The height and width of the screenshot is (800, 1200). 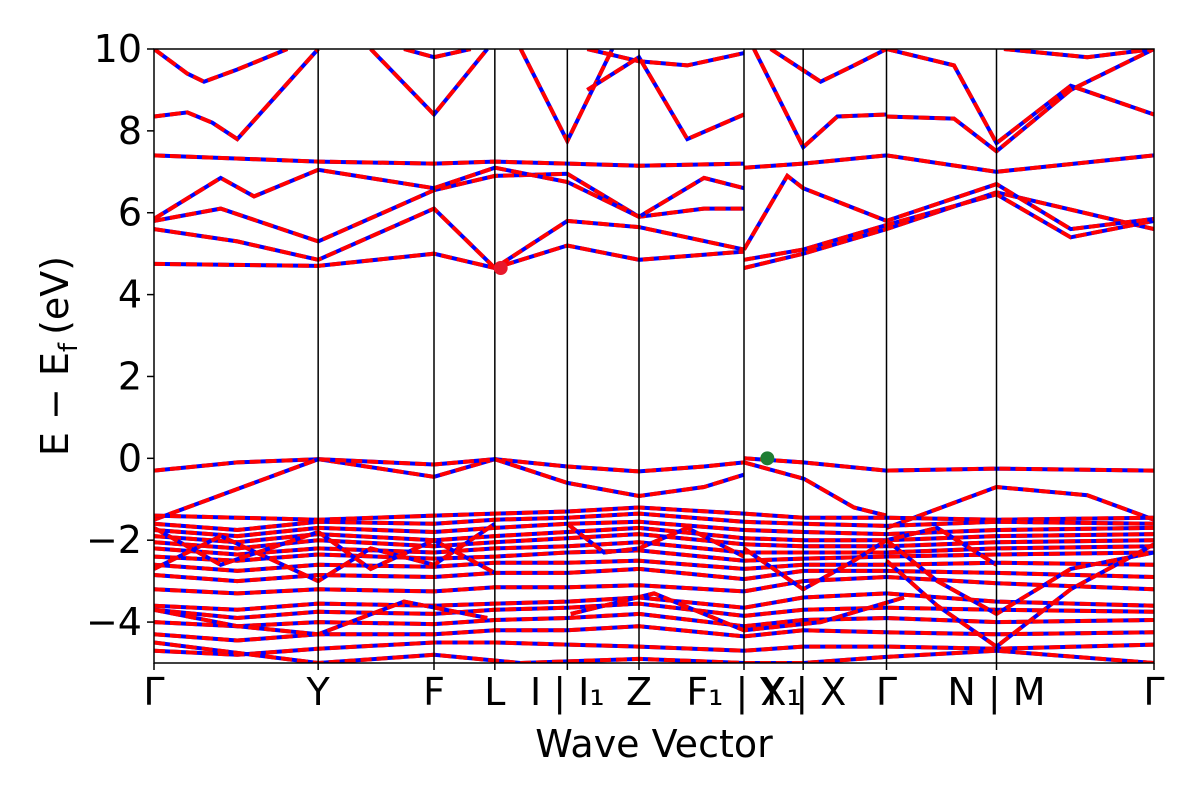 What do you see at coordinates (639, 692) in the screenshot?
I see `x-tick-label: Z` at bounding box center [639, 692].